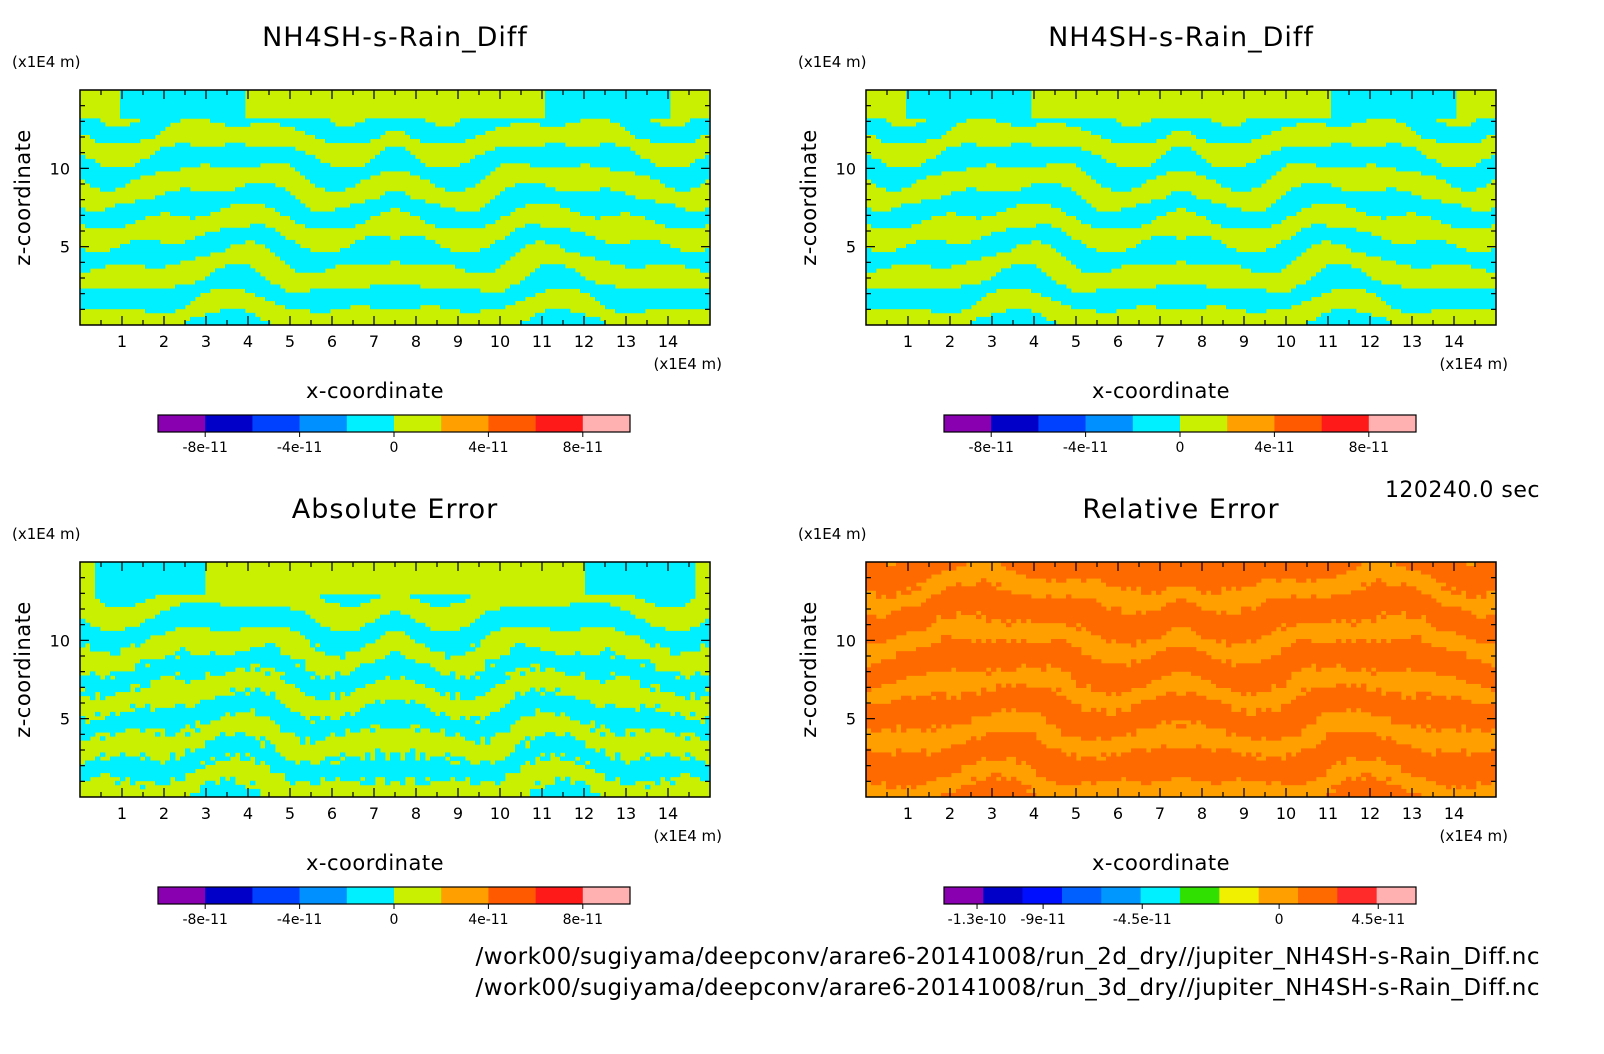  I want to click on y-tick-label: 10, so click(846, 168).